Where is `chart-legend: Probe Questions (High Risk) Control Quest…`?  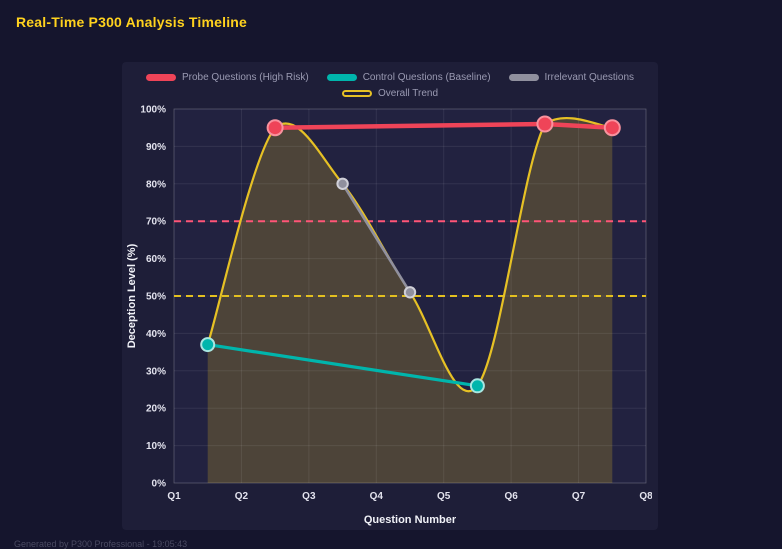
chart-legend: Probe Questions (High Risk) Control Quest… is located at coordinates (390, 80).